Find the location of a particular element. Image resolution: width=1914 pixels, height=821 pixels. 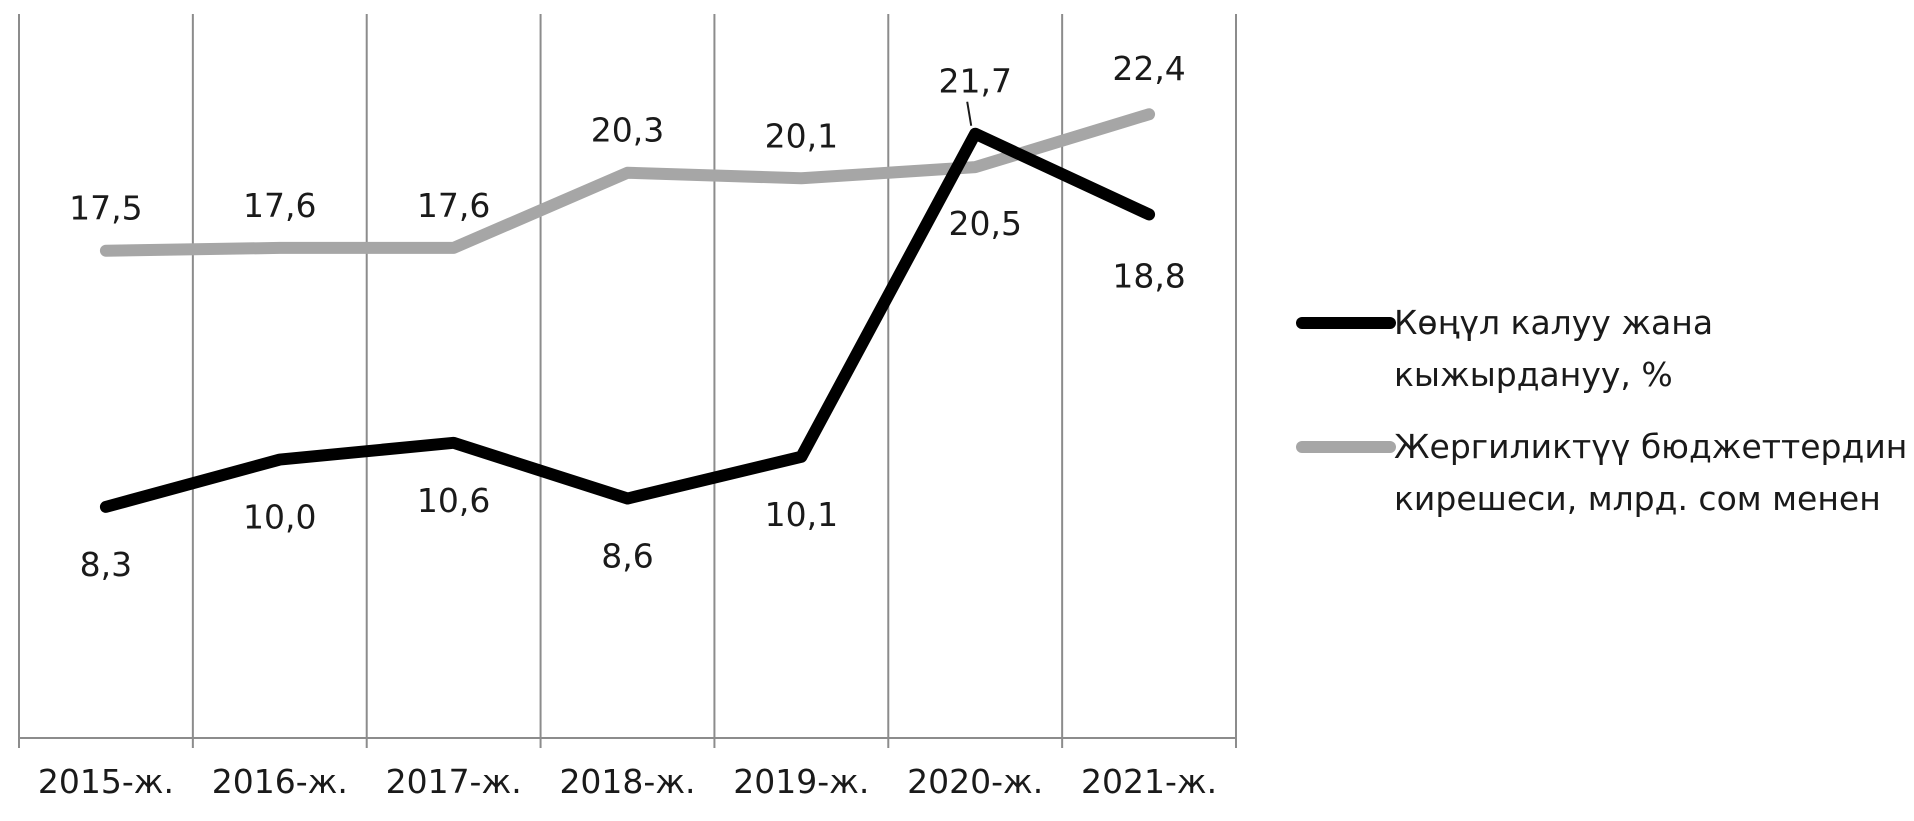

data-label: 18,8 is located at coordinates (1148, 275).